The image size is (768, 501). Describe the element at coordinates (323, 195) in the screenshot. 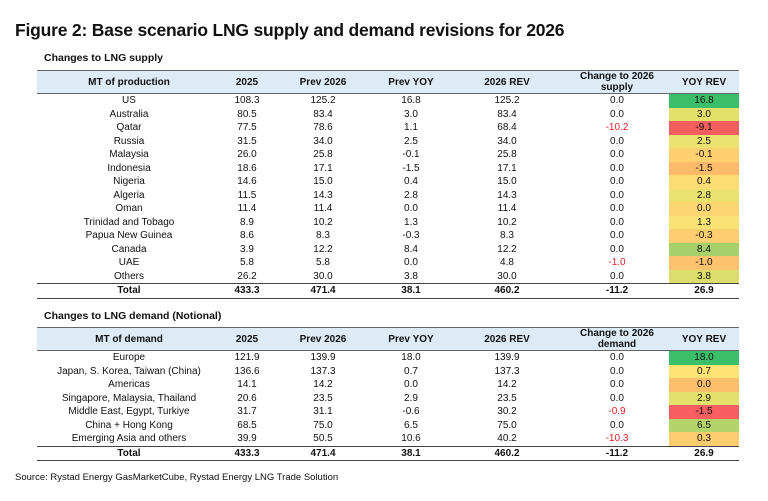

I see `cell-prev2026: 14.3` at that location.